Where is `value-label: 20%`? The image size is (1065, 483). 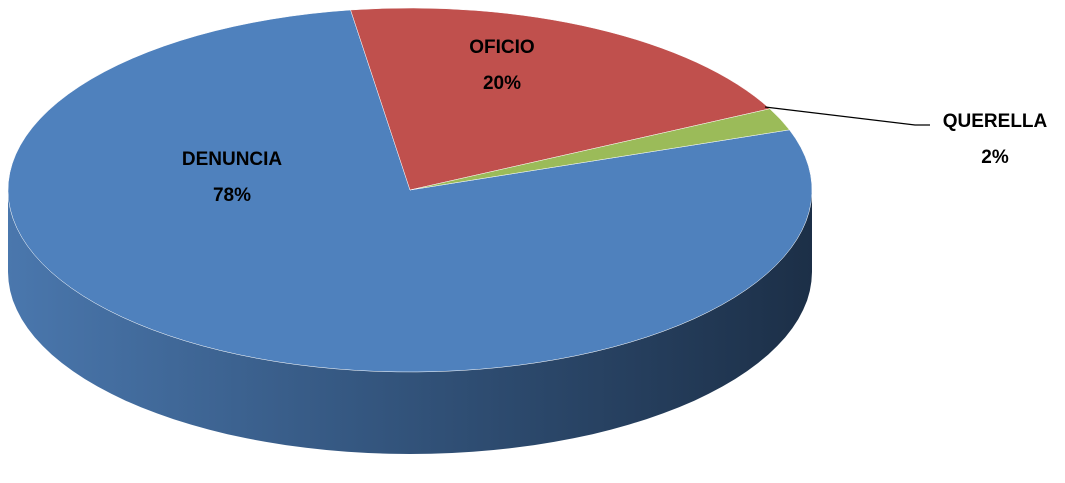
value-label: 20% is located at coordinates (502, 83).